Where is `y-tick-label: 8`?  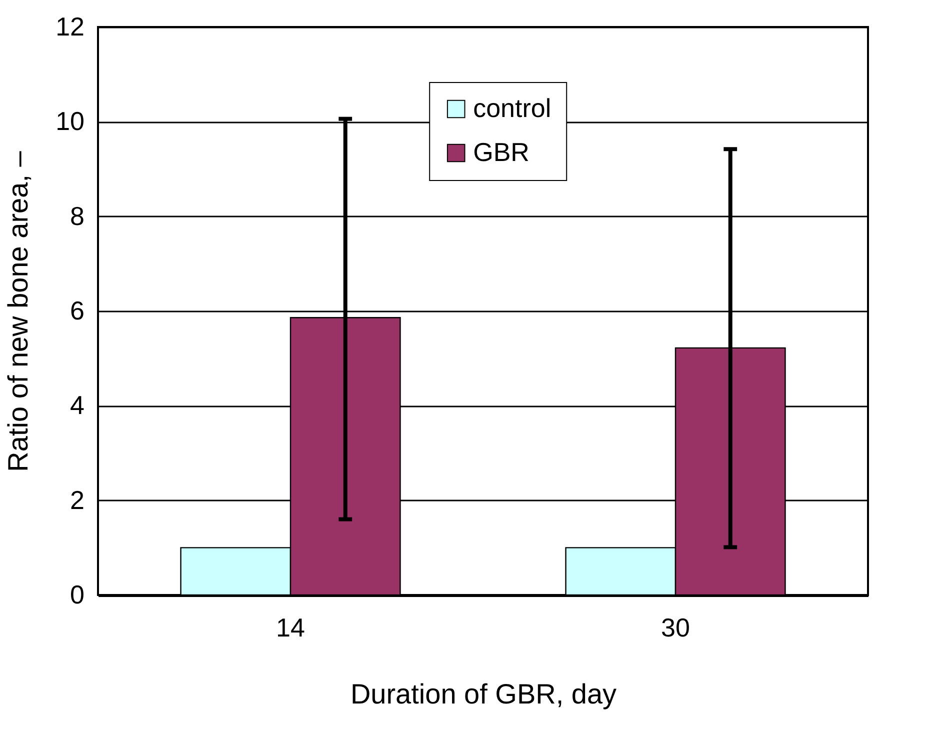
y-tick-label: 8 is located at coordinates (77, 215).